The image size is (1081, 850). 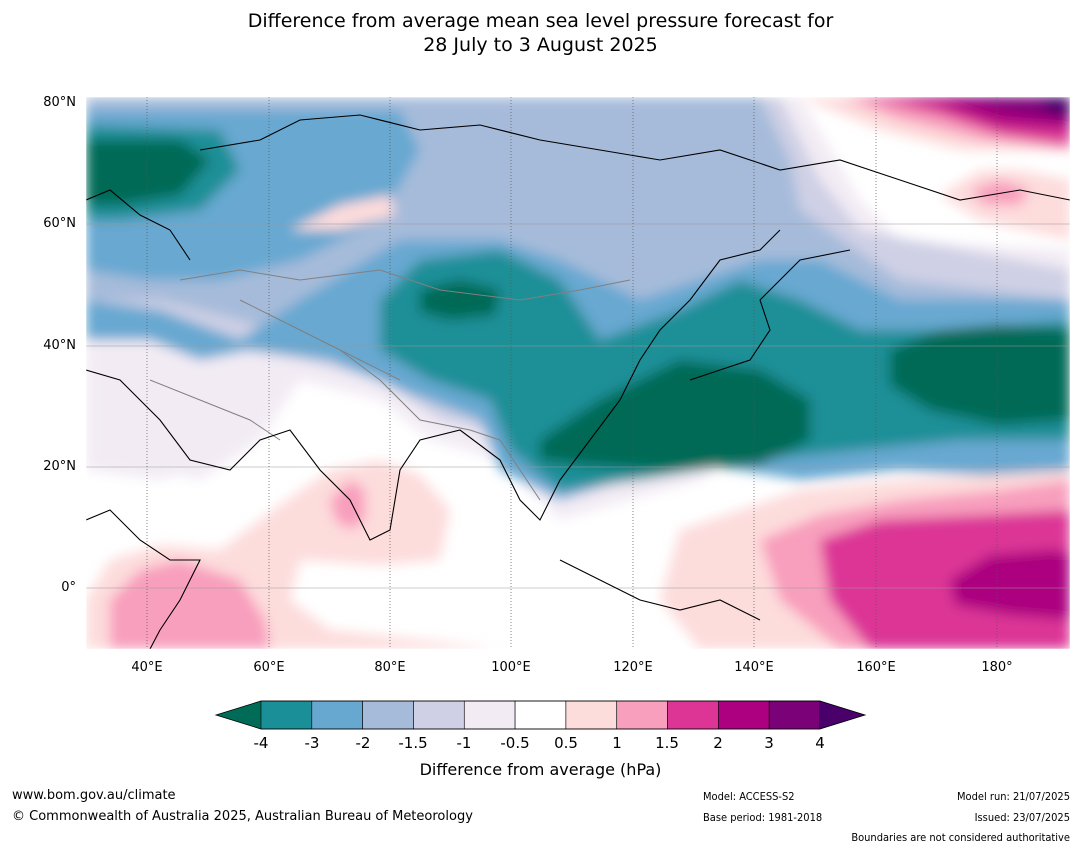 What do you see at coordinates (464, 743) in the screenshot?
I see `colorbar-tick: -1` at bounding box center [464, 743].